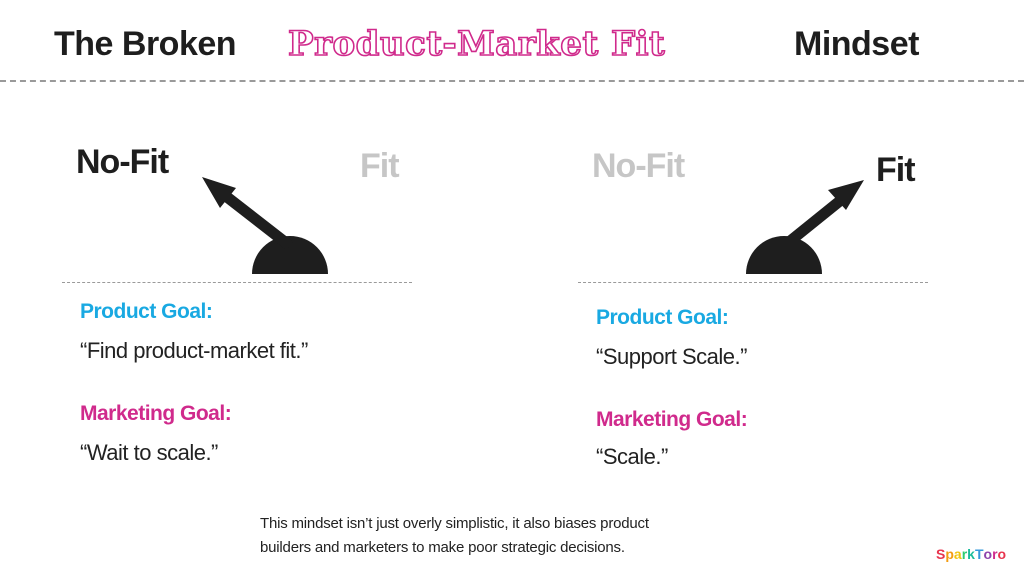  I want to click on sparktoro-logo: SparkToro, so click(971, 554).